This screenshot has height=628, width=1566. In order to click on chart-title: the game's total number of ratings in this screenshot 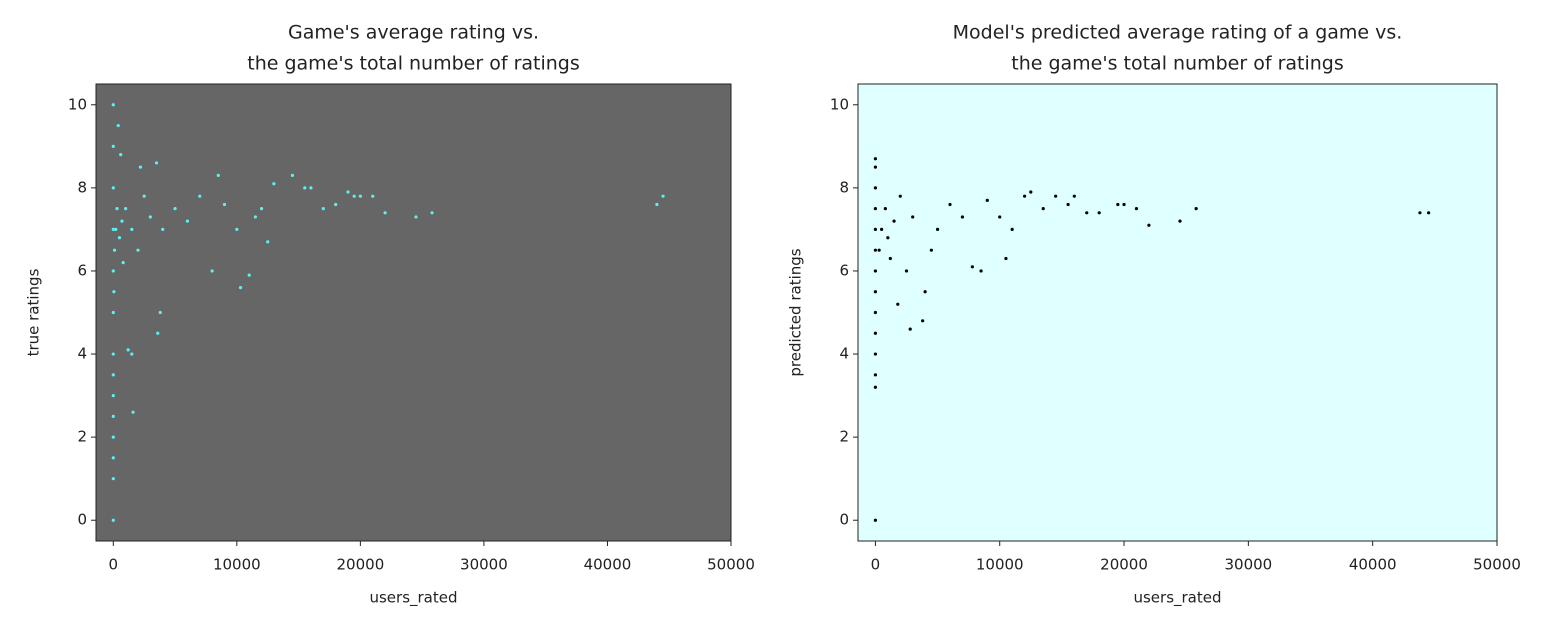, I will do `click(1177, 64)`.